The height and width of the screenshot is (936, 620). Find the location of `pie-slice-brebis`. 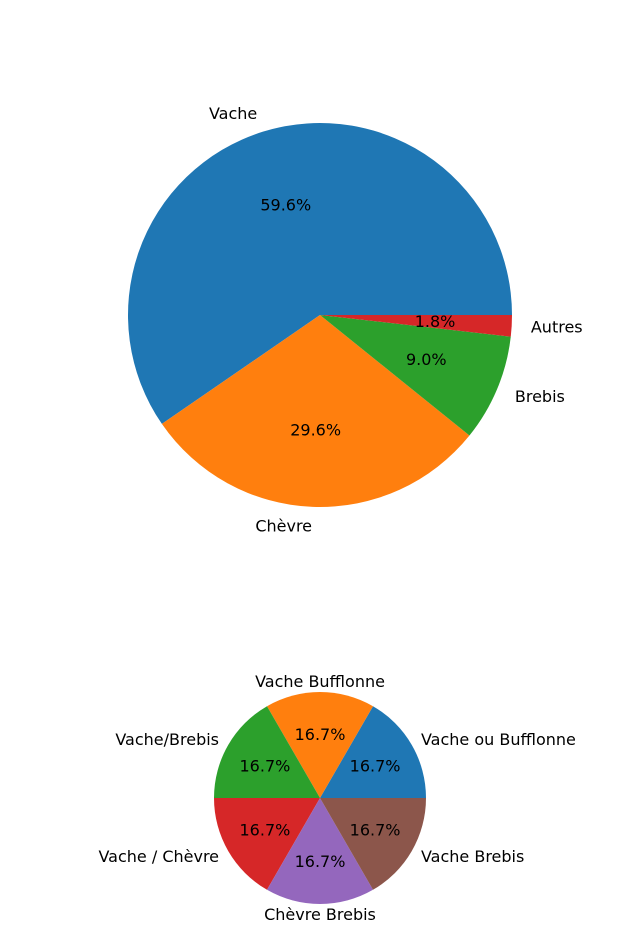

pie-slice-brebis is located at coordinates (415, 375).